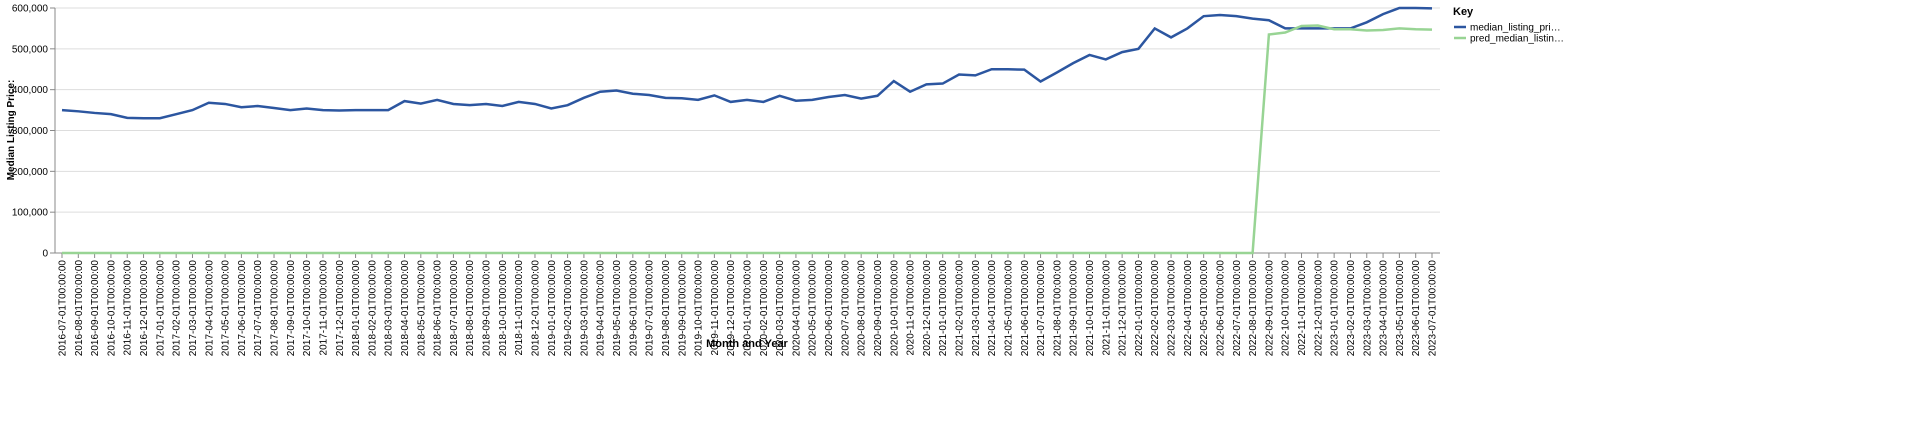 The image size is (1920, 434). I want to click on x-tick-label: 2017-09-01T00:00:00, so click(291, 308).